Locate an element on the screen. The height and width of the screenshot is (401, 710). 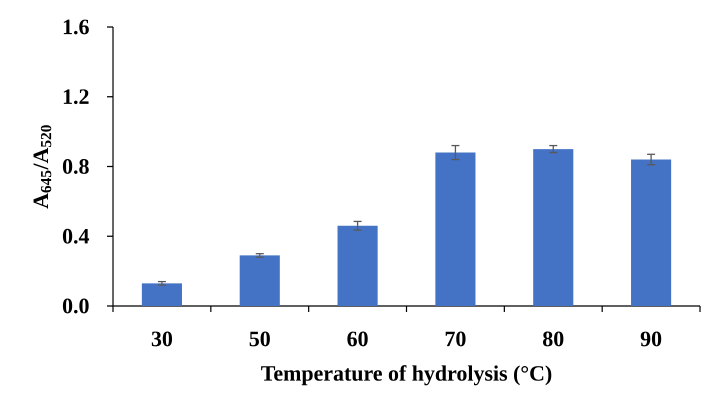
y-tick-label: 1.2 is located at coordinates (76, 96).